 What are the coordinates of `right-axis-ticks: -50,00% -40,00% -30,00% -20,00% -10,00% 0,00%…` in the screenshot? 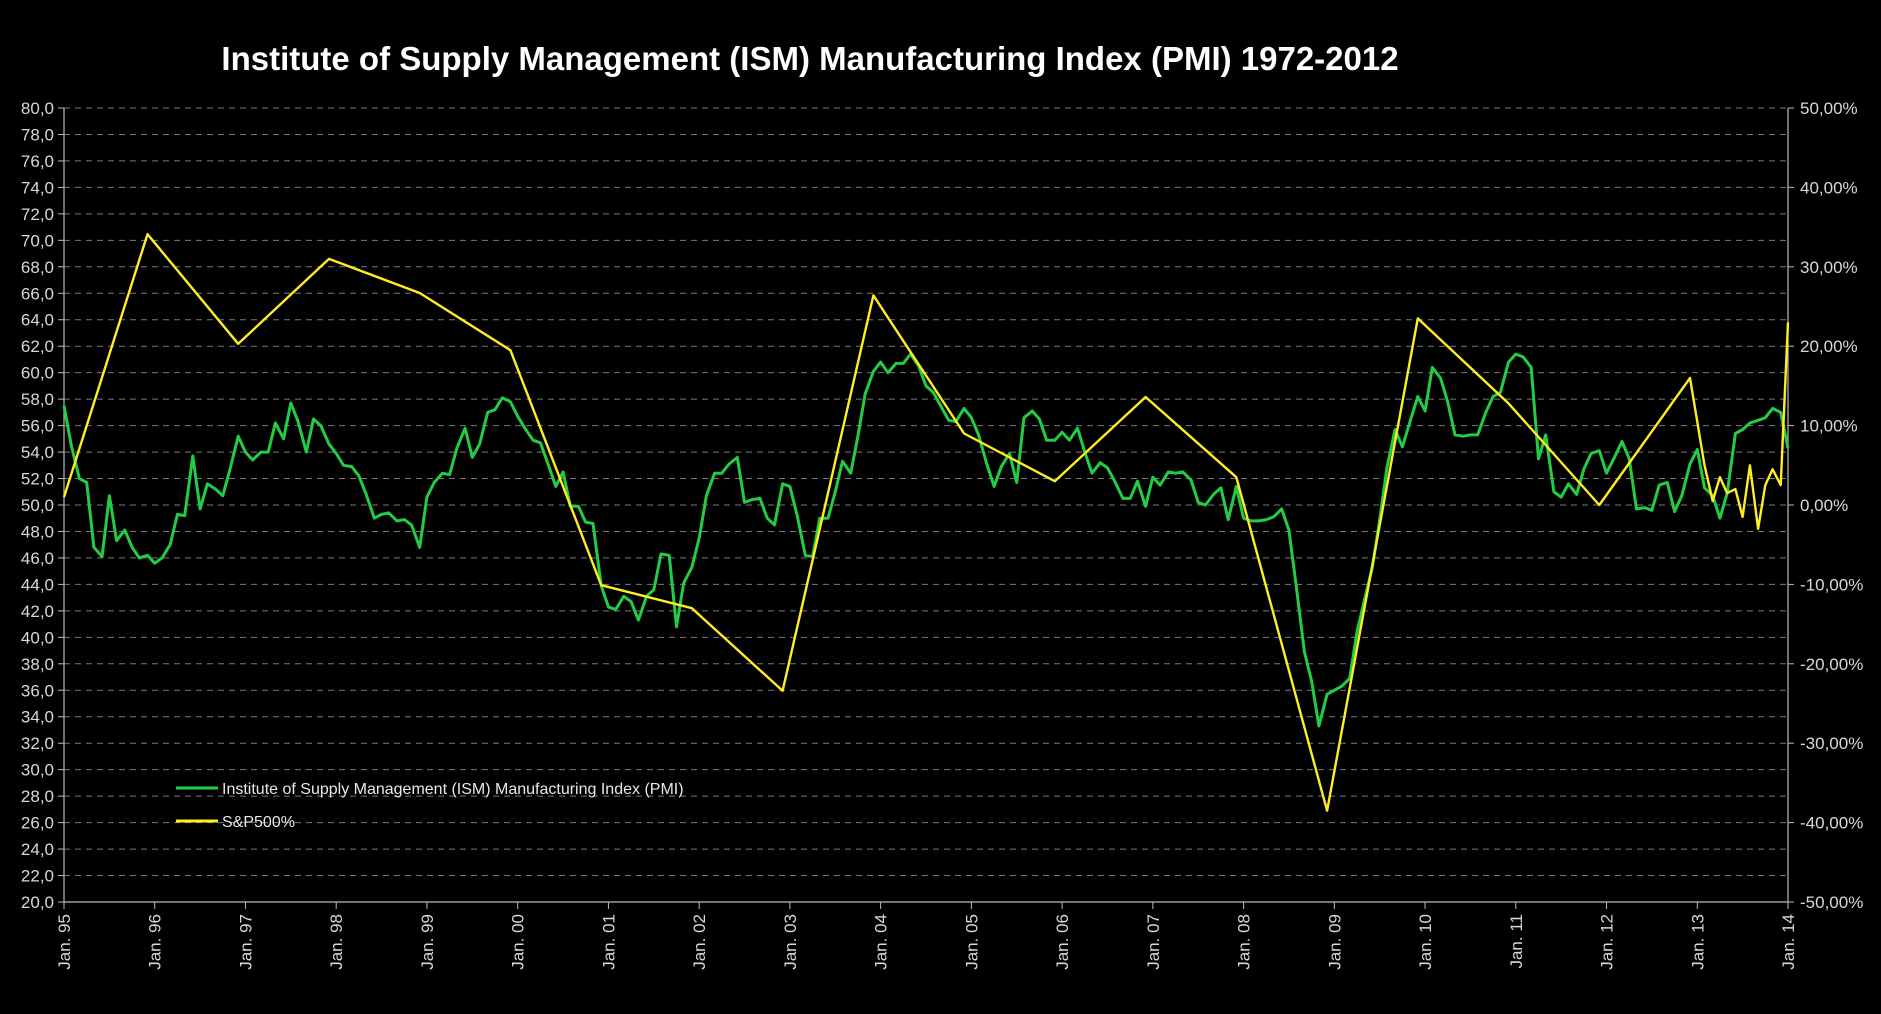 It's located at (1825, 505).